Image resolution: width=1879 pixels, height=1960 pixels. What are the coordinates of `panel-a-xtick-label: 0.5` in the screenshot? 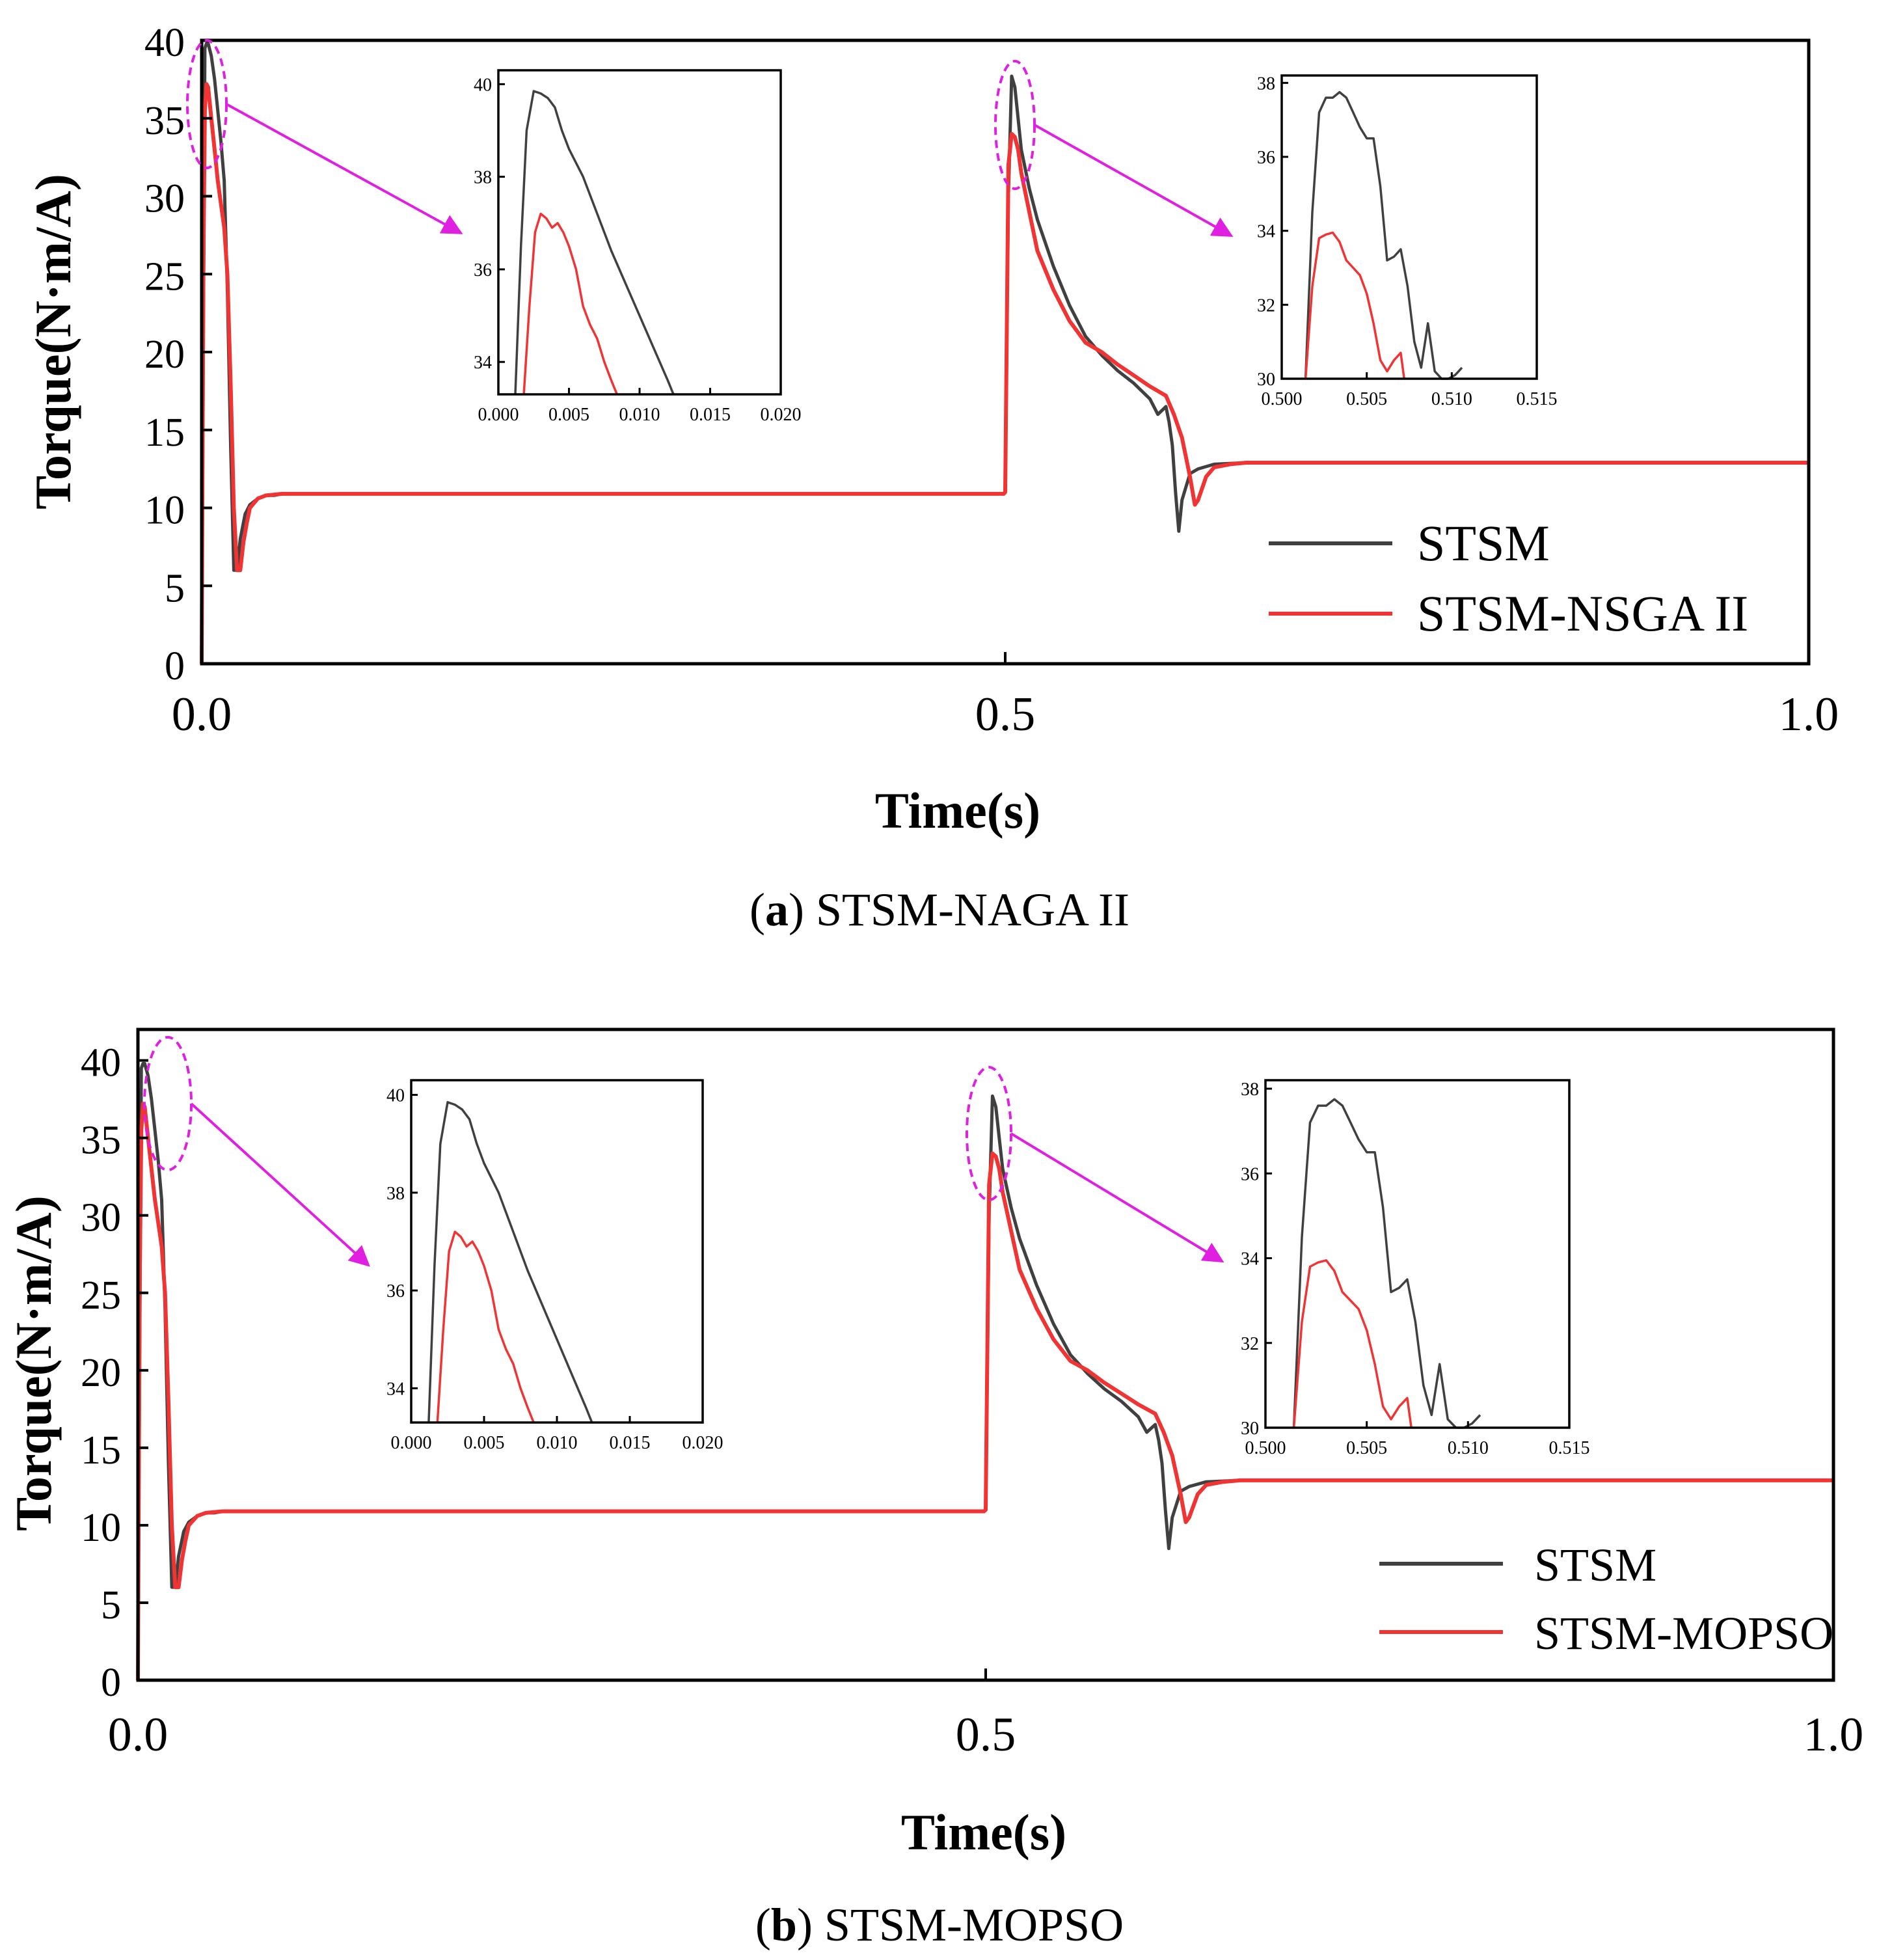 It's located at (1005, 714).